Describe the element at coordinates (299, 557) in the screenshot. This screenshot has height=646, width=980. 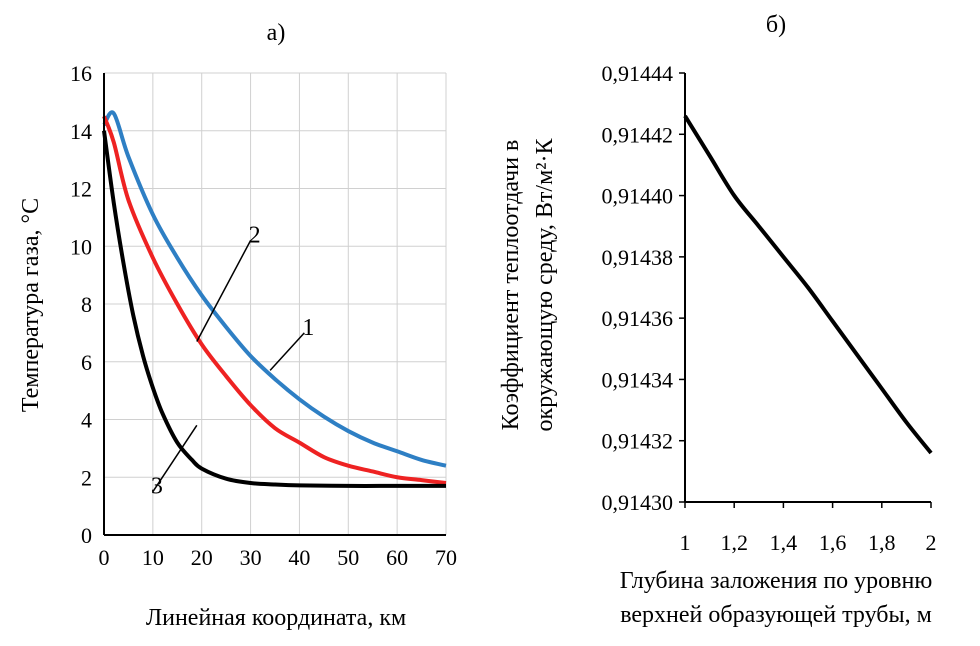
I see `chart-a-x-tick-label: 40` at that location.